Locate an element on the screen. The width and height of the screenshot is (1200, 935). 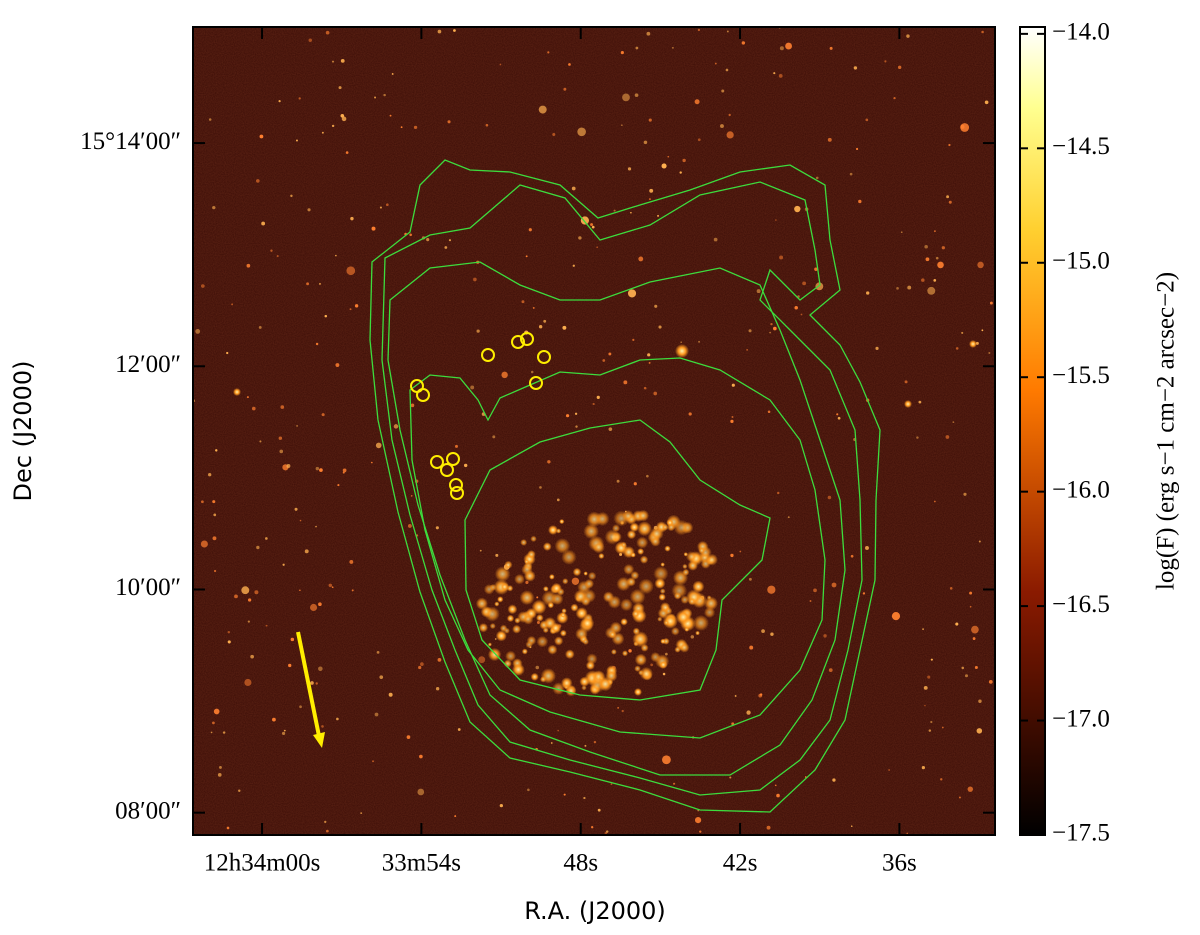
marker-circle is located at coordinates (488, 355).